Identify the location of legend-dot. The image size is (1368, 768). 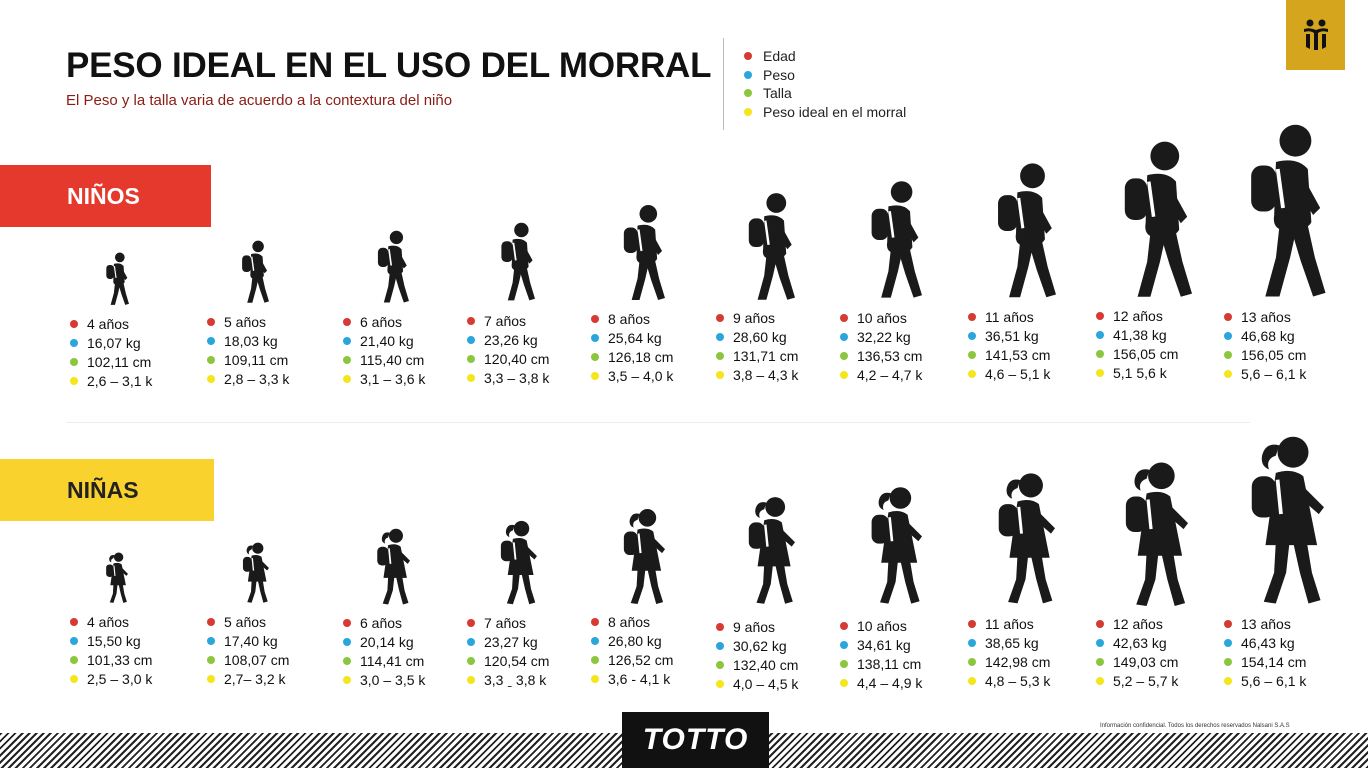
(748, 93).